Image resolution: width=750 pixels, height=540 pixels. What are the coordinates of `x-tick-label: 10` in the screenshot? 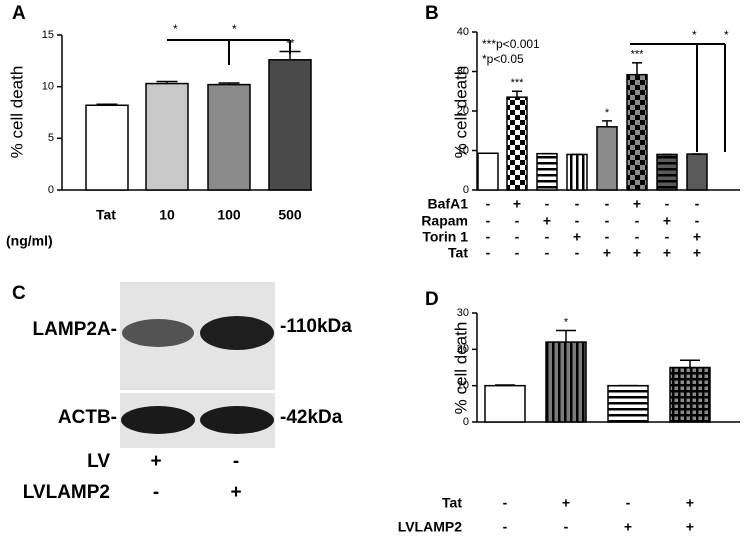 It's located at (167, 215).